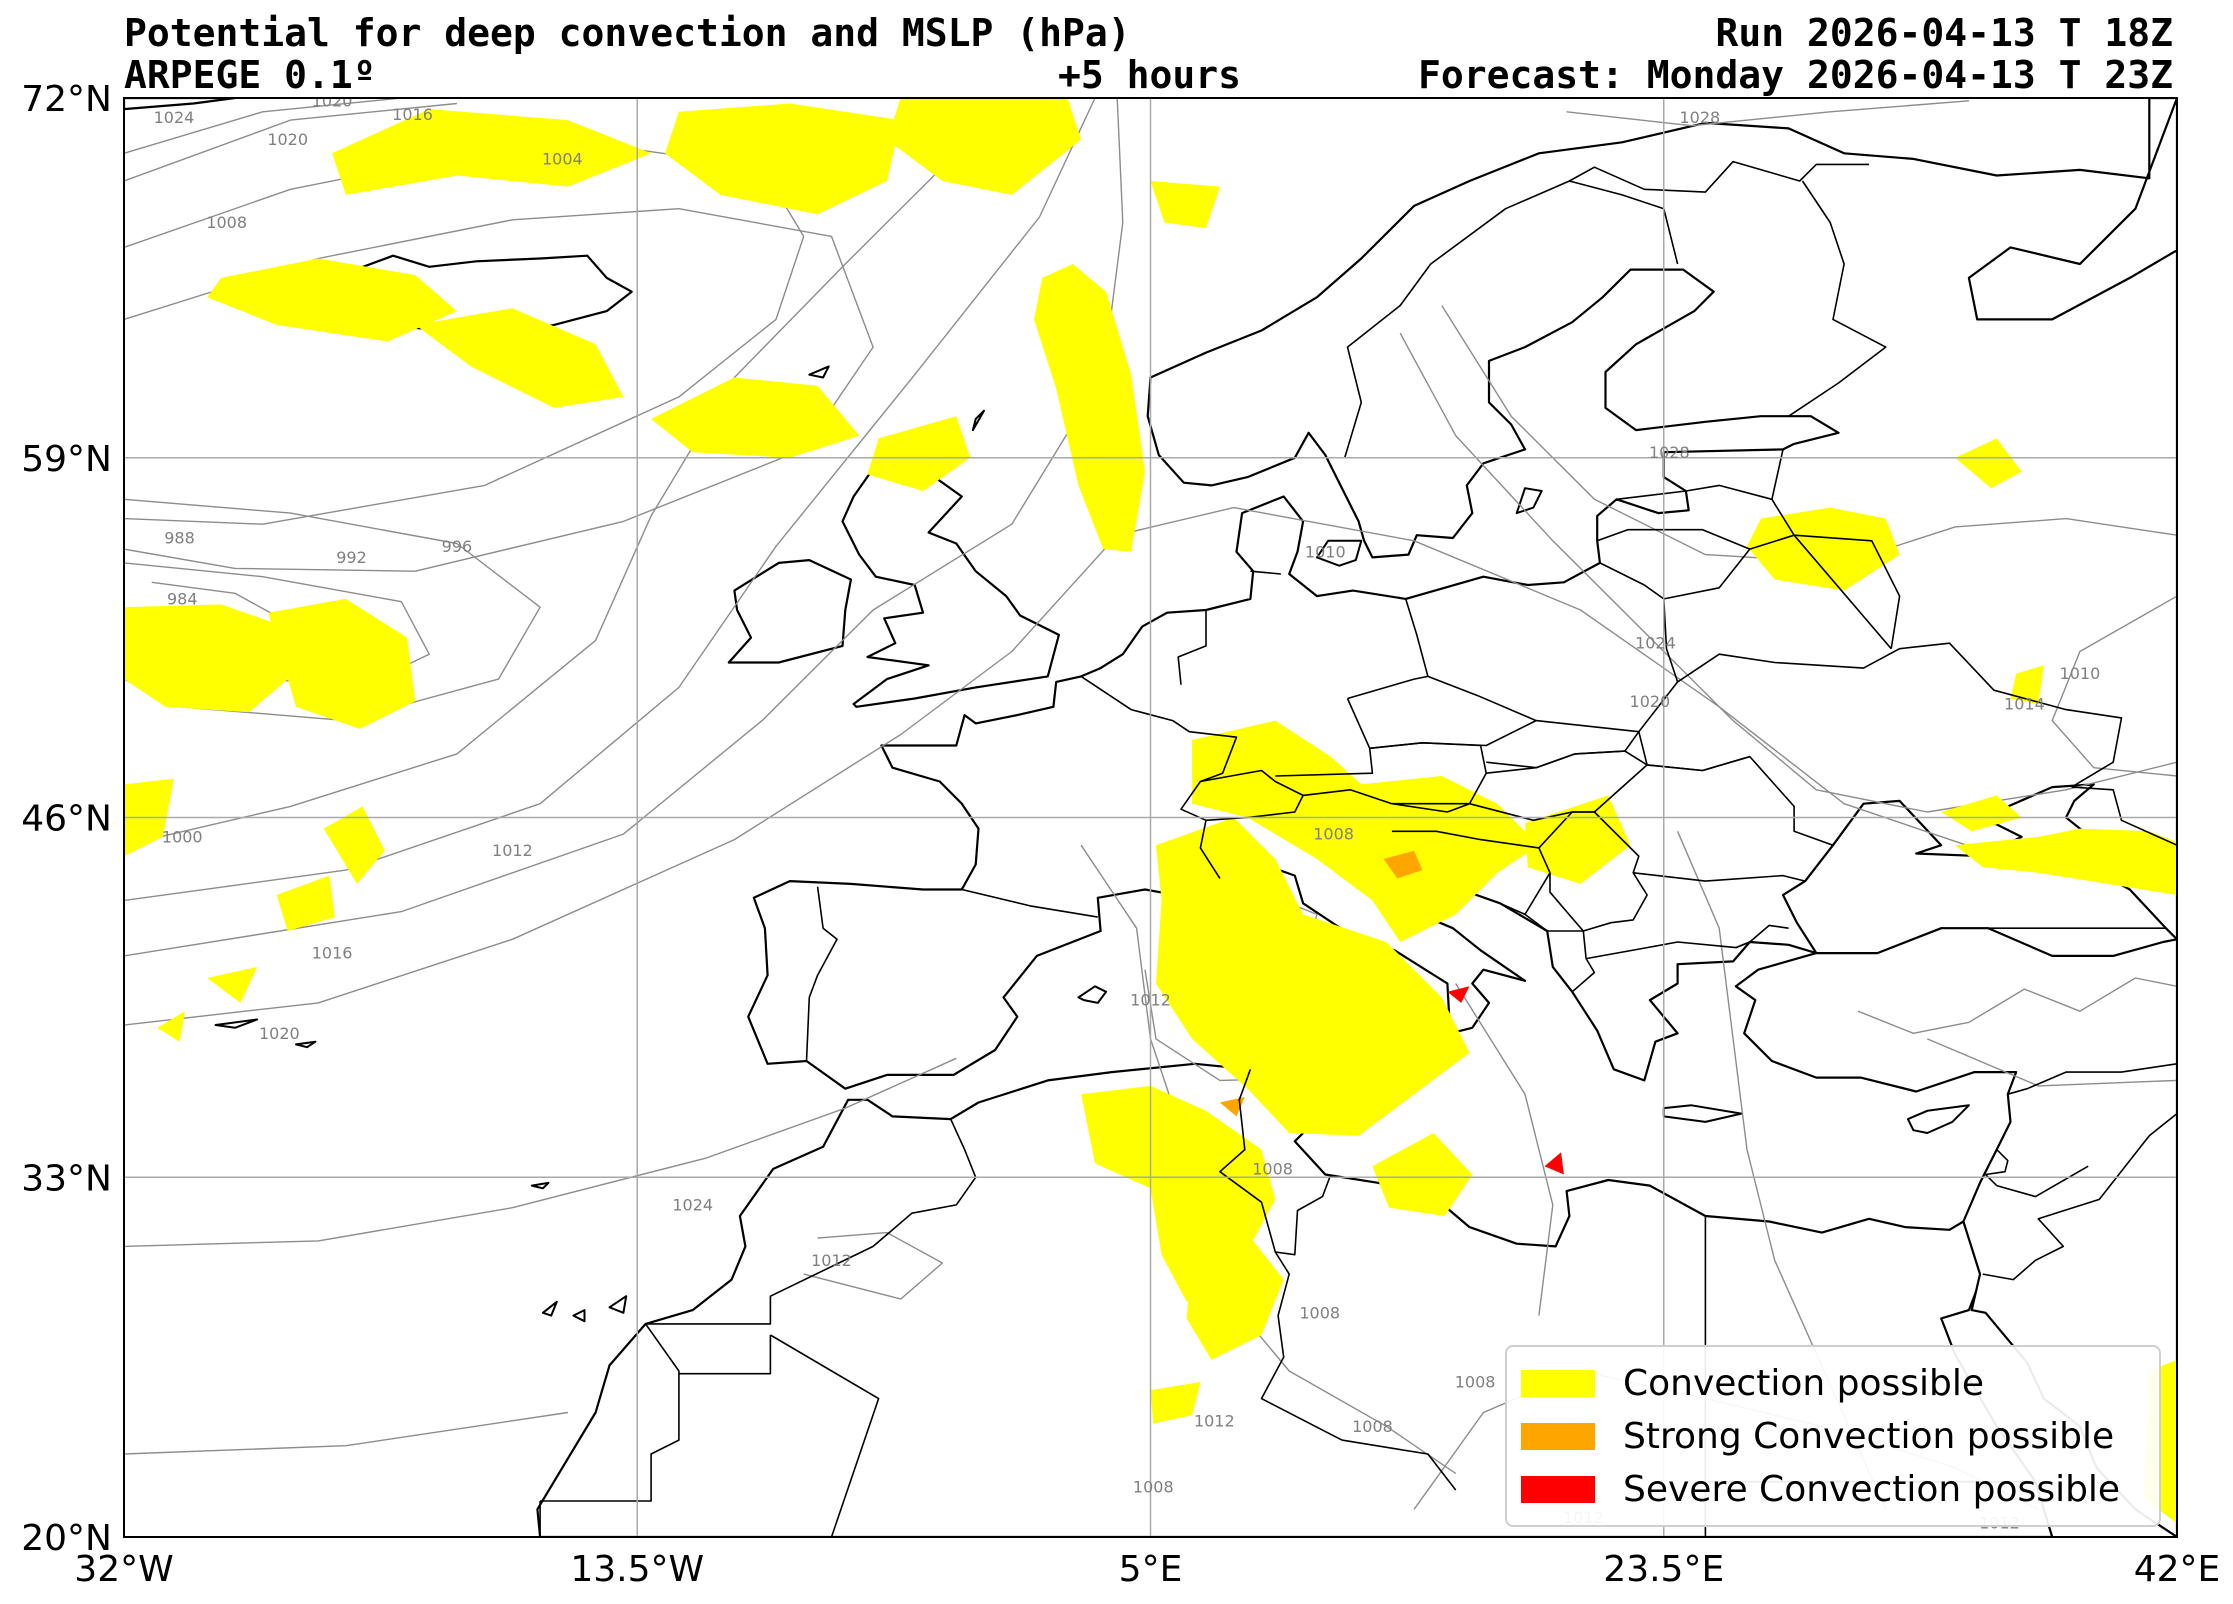  I want to click on legend-item-severe: Severe Convection possible, so click(1821, 1489).